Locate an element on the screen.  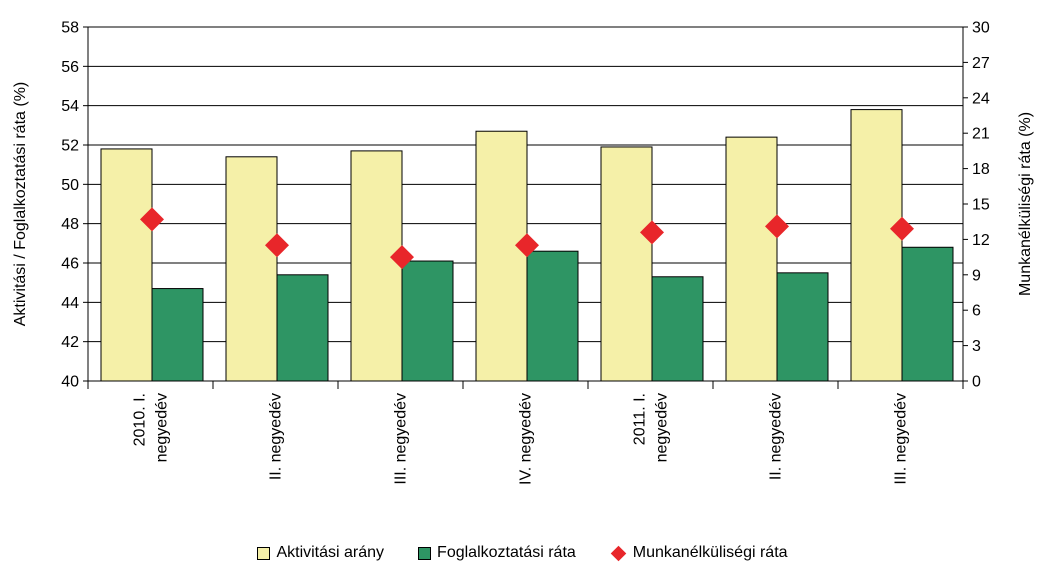
legend-label-munkanelkulisegi: Munkanélküliségi ráta is located at coordinates (710, 552).